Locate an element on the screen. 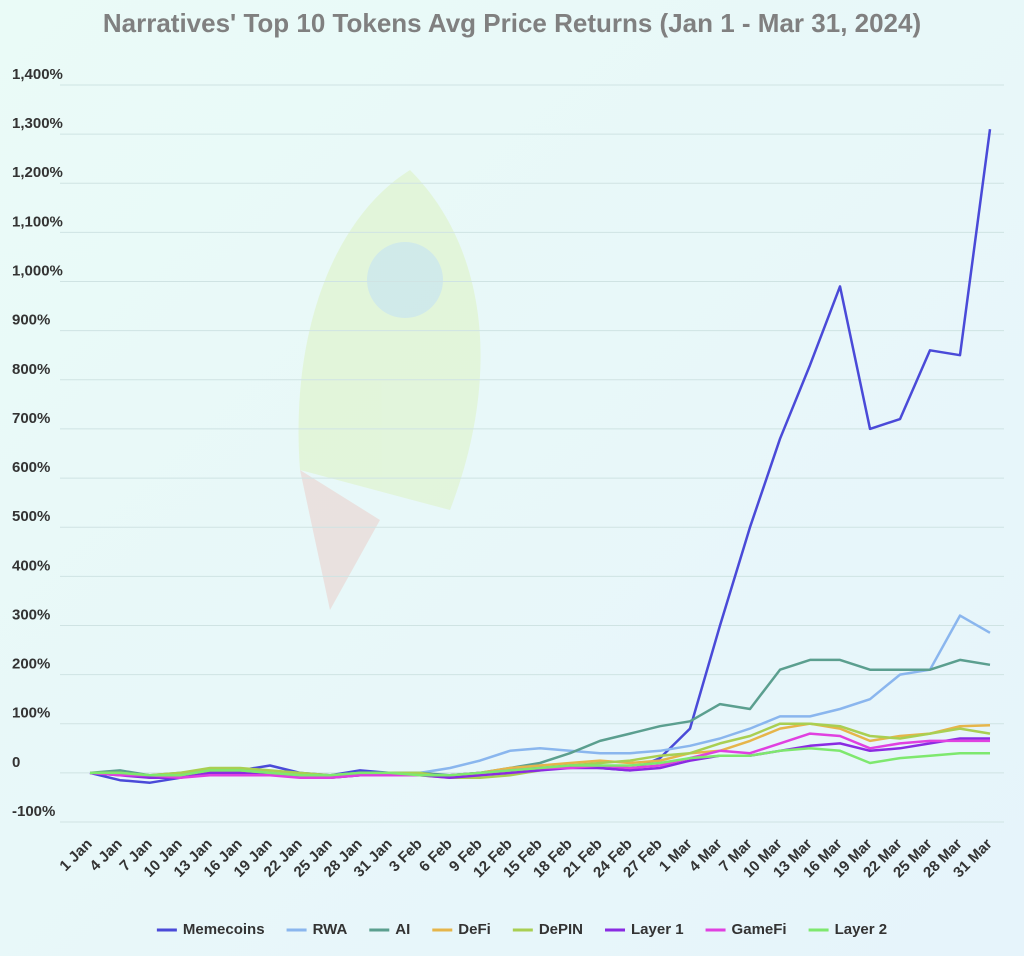 The width and height of the screenshot is (1024, 956). rocket-watermark is located at coordinates (389, 390).